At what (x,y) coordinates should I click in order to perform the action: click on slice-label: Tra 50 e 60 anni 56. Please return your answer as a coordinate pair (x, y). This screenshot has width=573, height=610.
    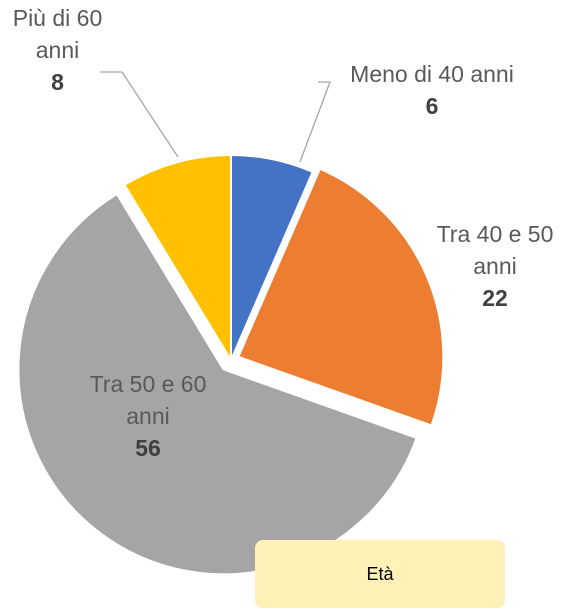
    Looking at the image, I should click on (148, 416).